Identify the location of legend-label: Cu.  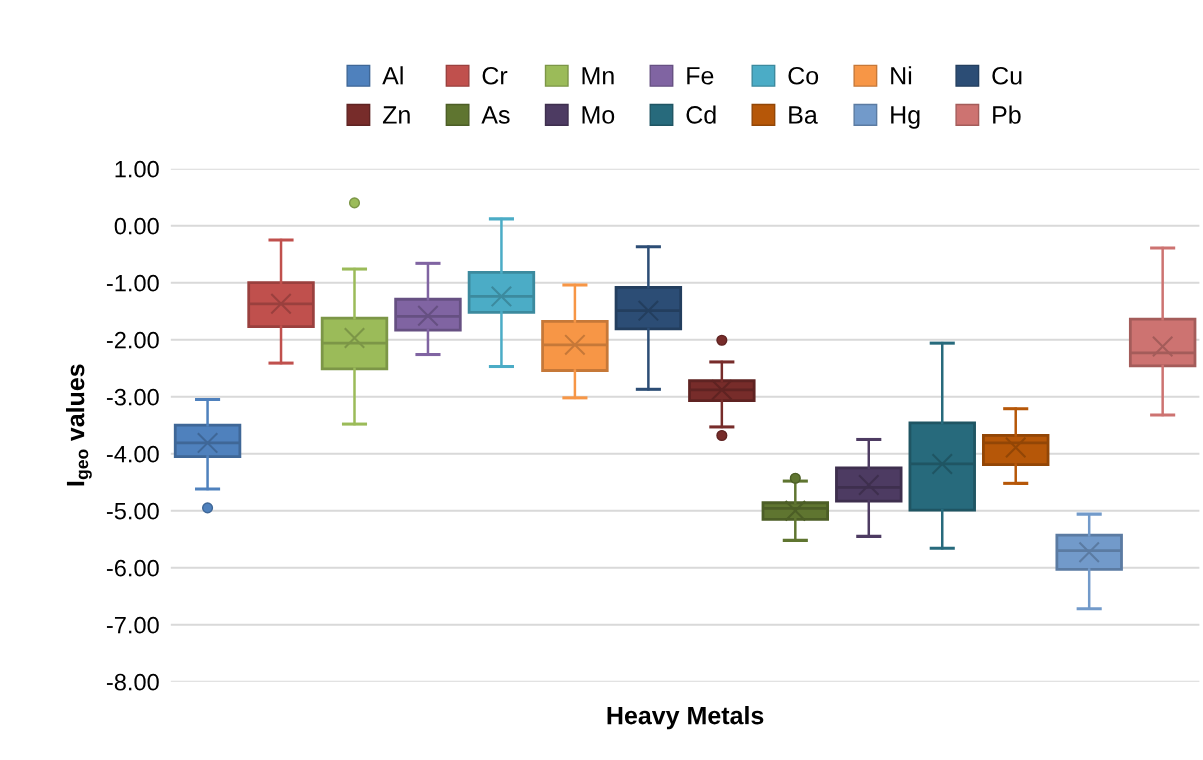
(1007, 75).